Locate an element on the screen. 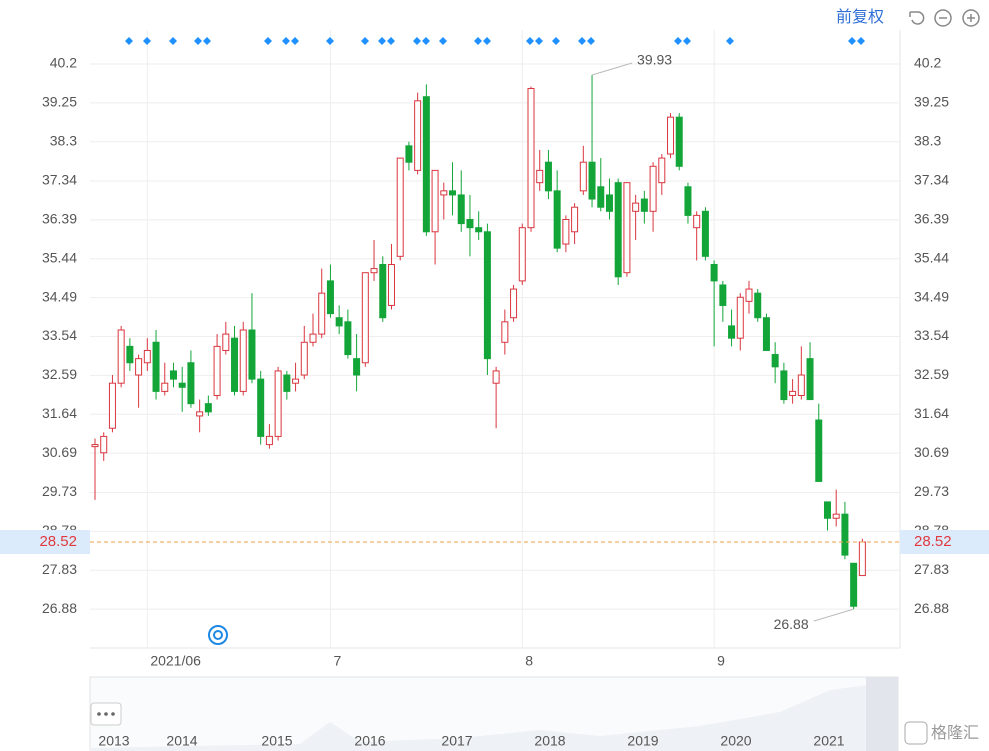  navigator-year: 2020 is located at coordinates (735, 741).